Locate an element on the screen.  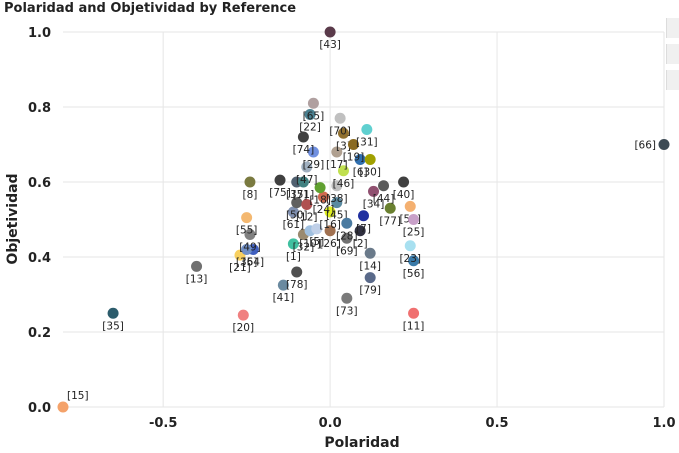
data-point: [66] is located at coordinates (652, 145).